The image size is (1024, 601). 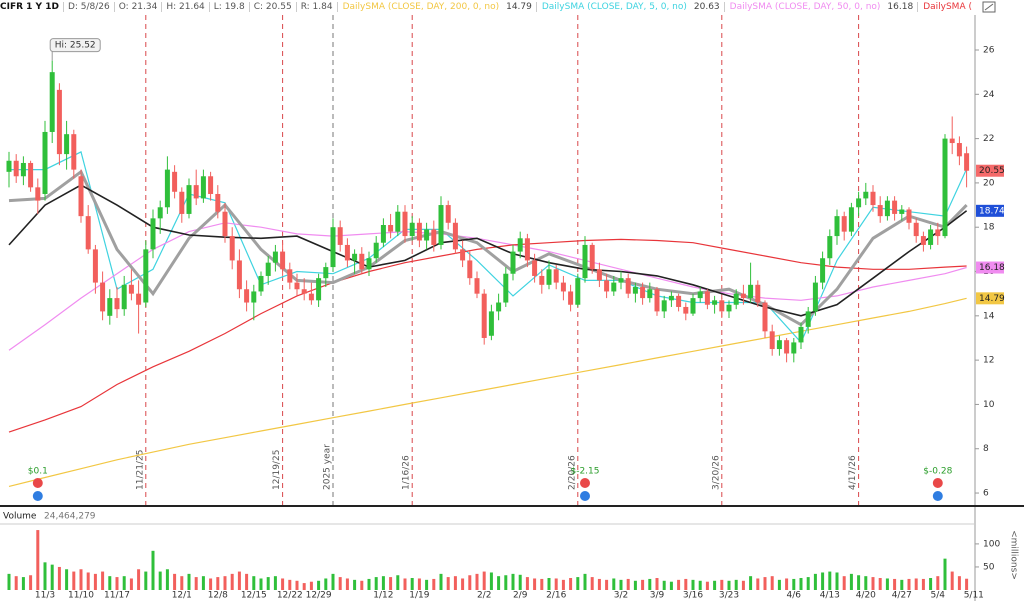 What do you see at coordinates (989, 183) in the screenshot?
I see `y-tick-label: 20` at bounding box center [989, 183].